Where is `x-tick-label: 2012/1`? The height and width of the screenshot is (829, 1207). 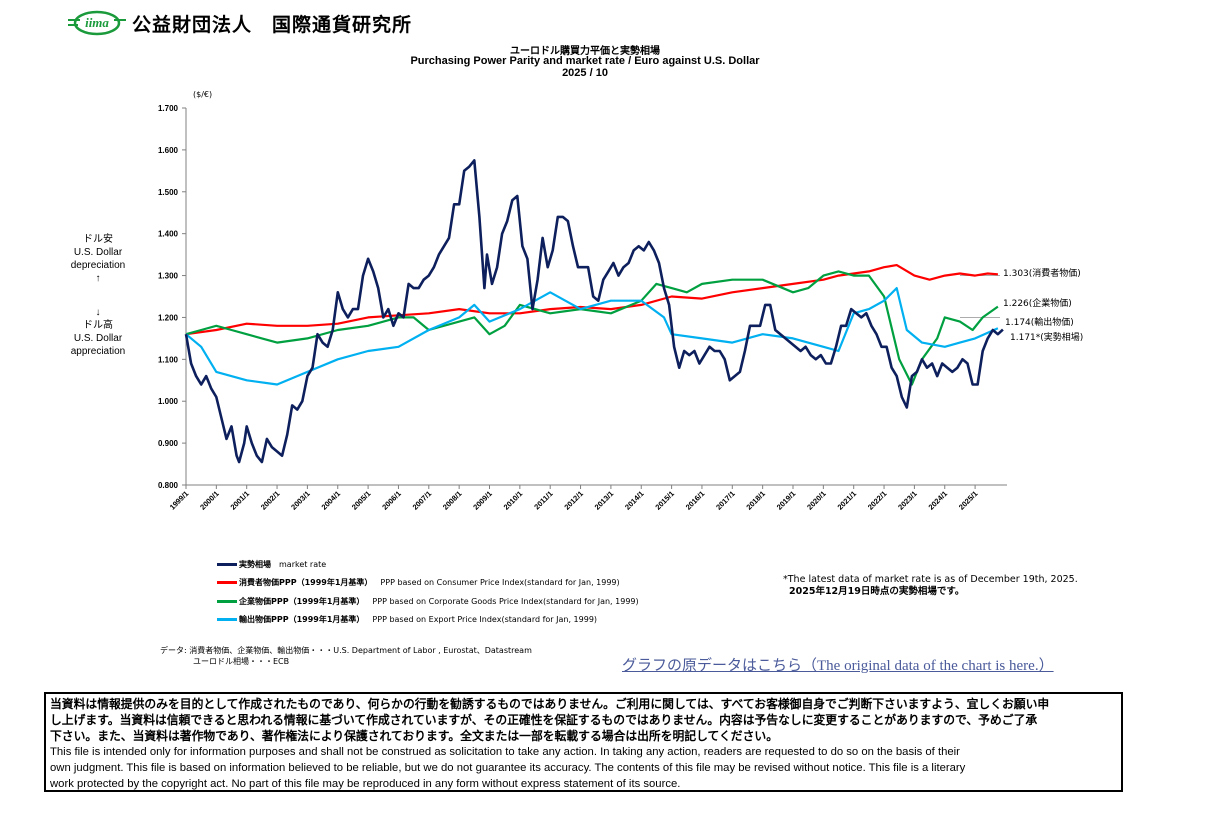
x-tick-label: 2012/1 is located at coordinates (573, 500).